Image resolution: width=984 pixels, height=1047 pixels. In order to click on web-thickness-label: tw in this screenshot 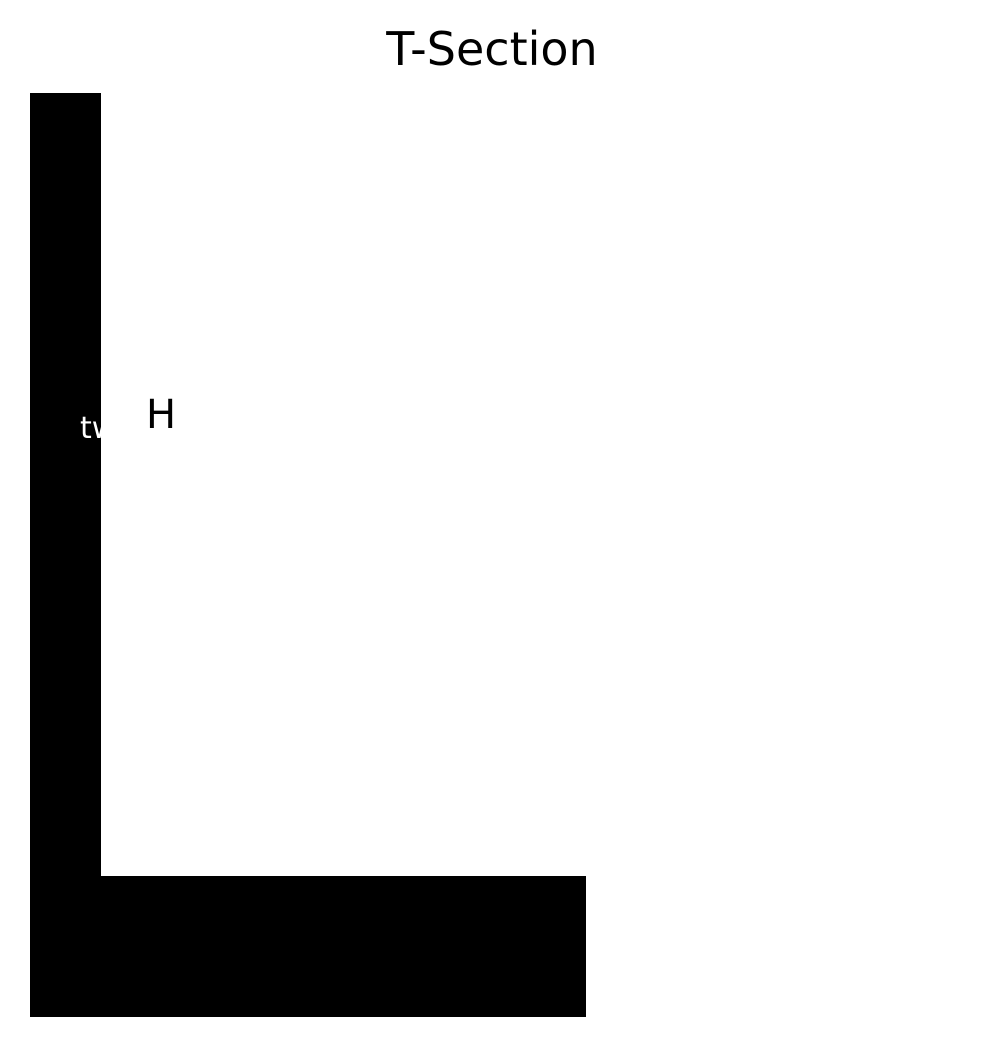, I will do `click(98, 429)`.